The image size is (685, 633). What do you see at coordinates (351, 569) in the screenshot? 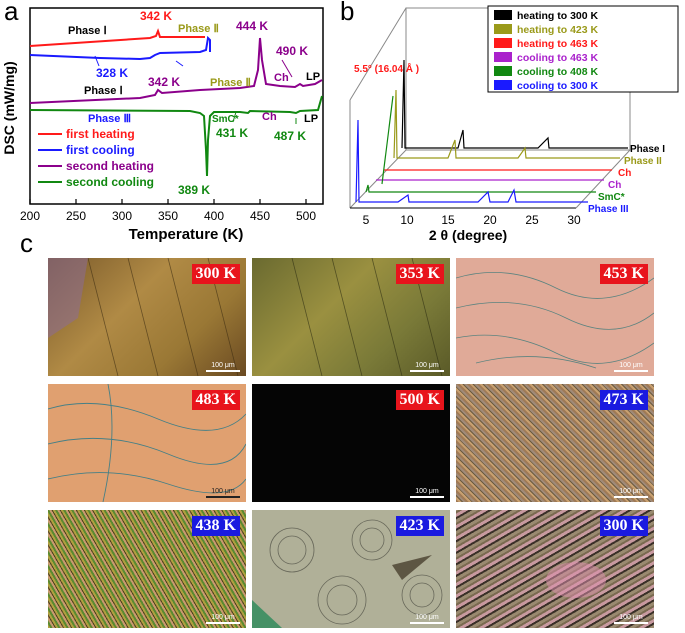
I see `micrograph-tile-423k: 423 K 100 μm` at bounding box center [351, 569].